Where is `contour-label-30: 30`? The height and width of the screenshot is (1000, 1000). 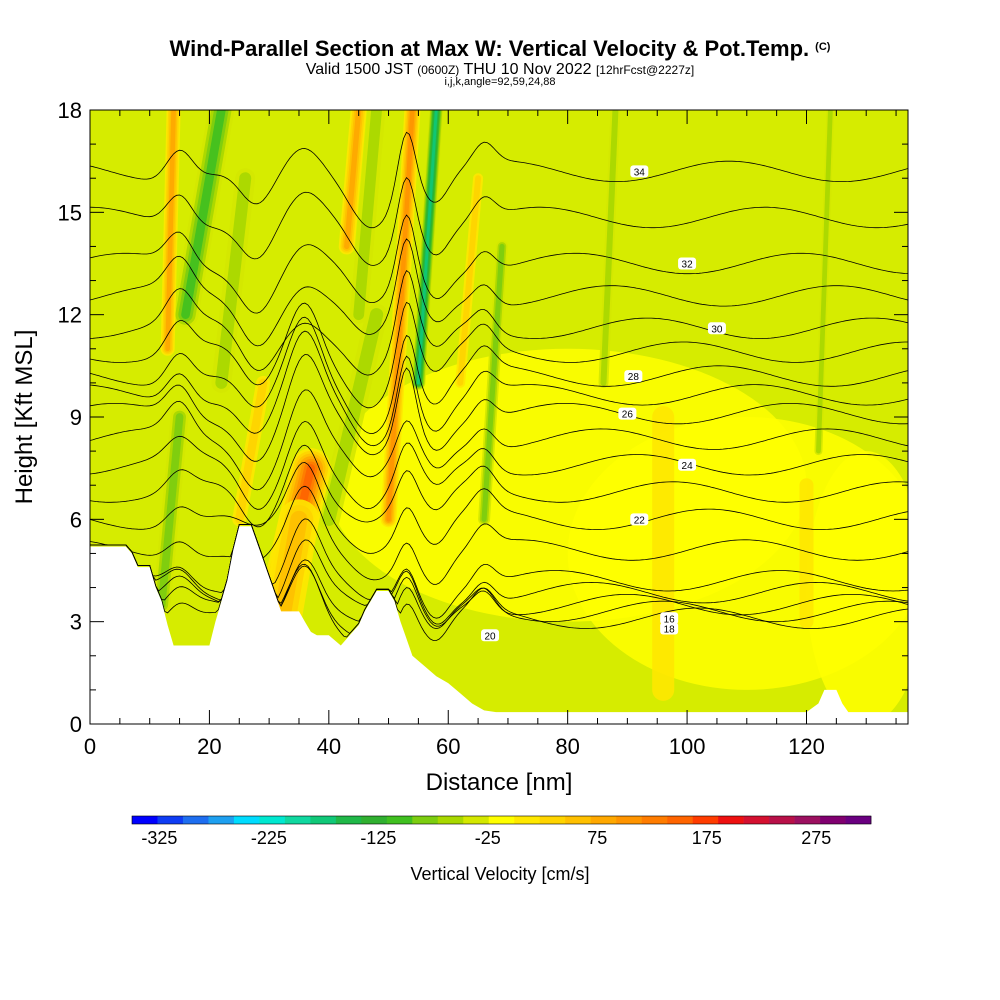
contour-label-30: 30 is located at coordinates (716, 328).